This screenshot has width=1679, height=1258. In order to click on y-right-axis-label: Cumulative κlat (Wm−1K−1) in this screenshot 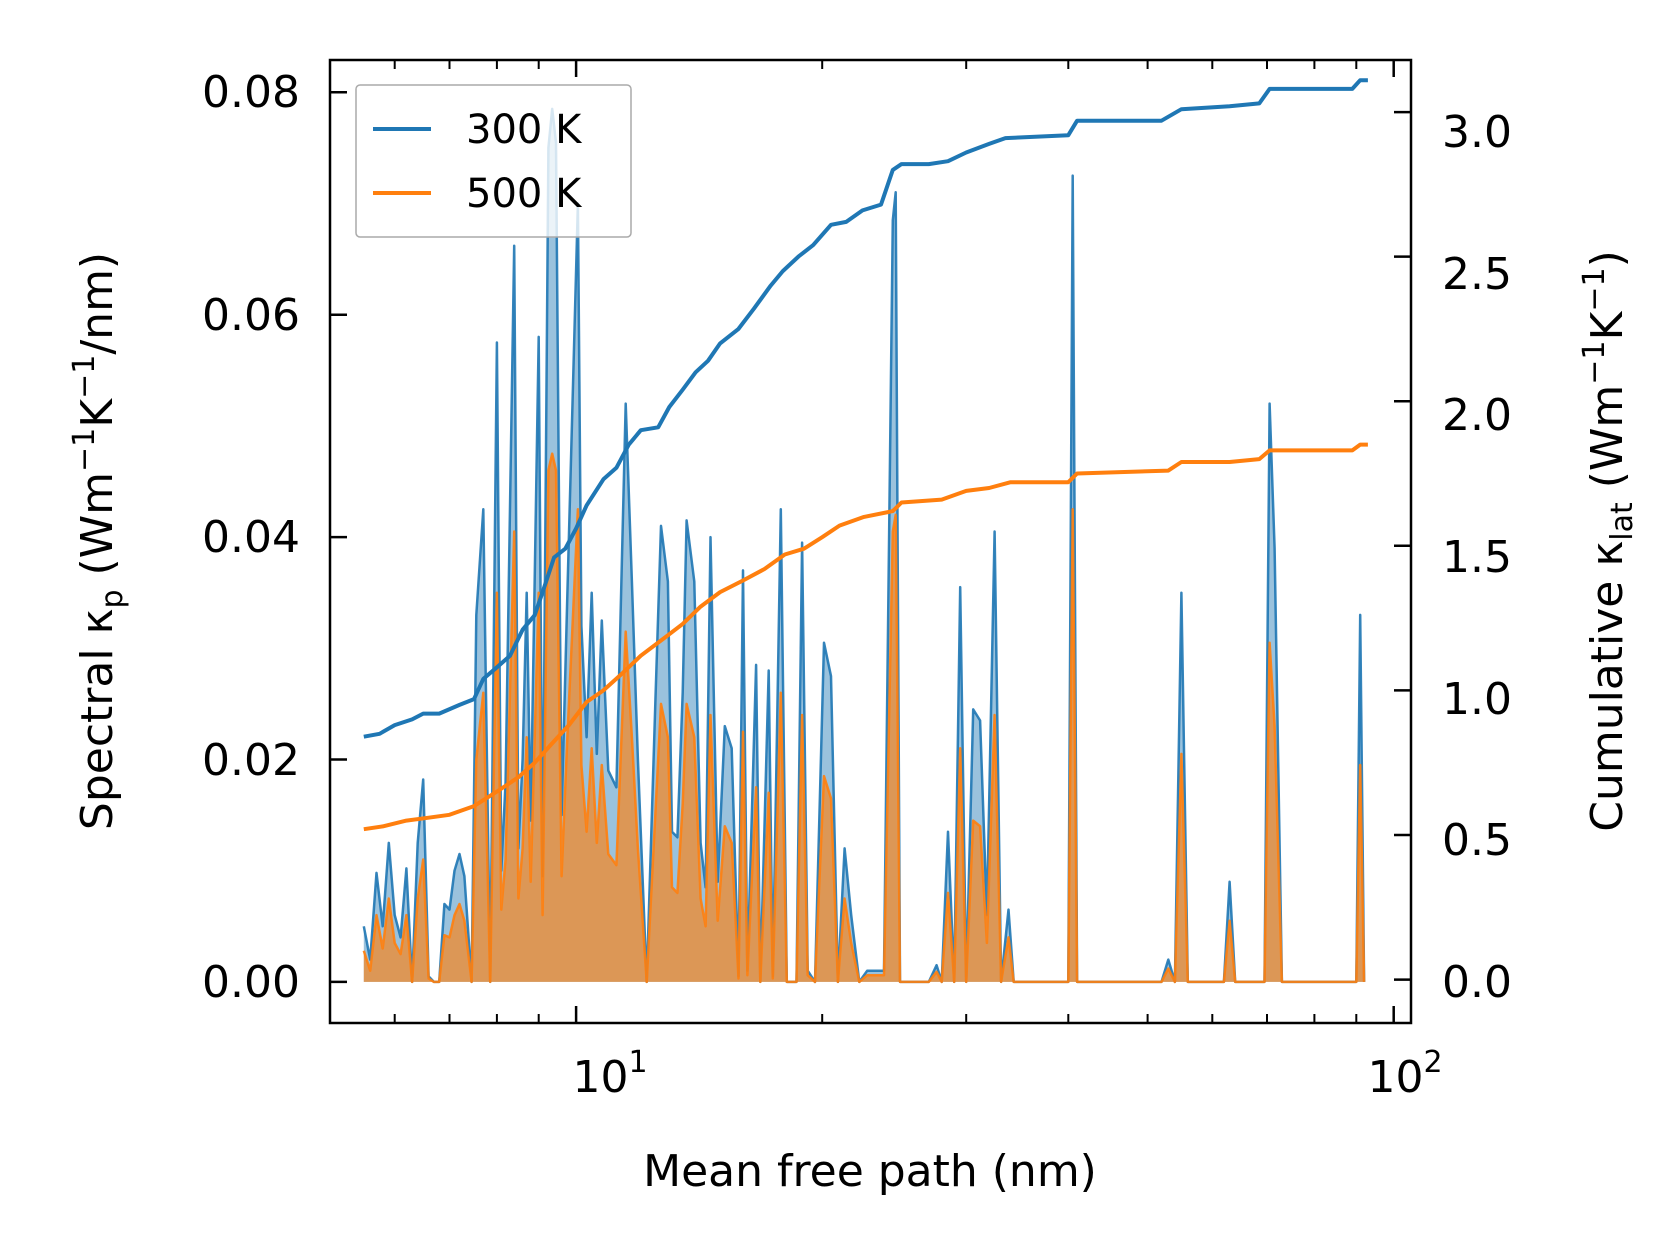, I will do `click(1608, 541)`.